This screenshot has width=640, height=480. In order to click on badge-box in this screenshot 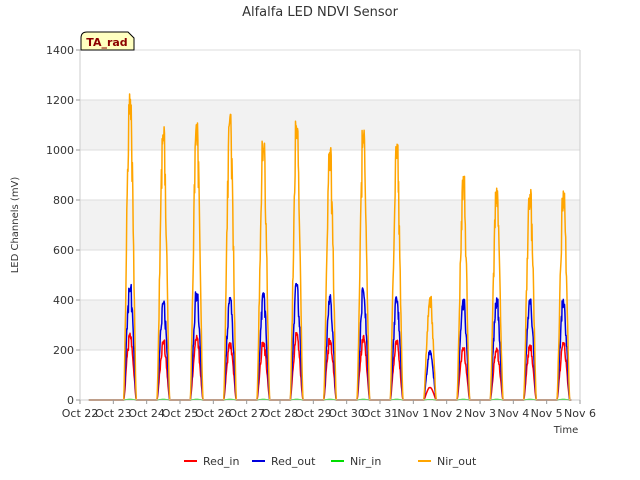, I will do `click(107, 41)`.